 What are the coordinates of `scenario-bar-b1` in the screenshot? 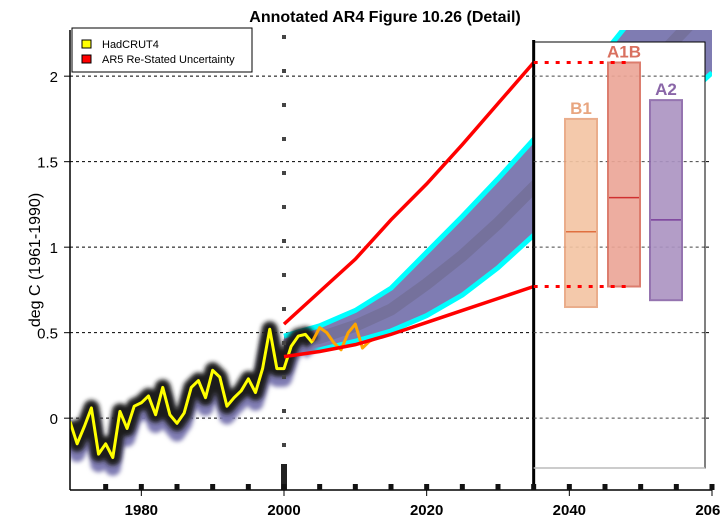 It's located at (581, 213).